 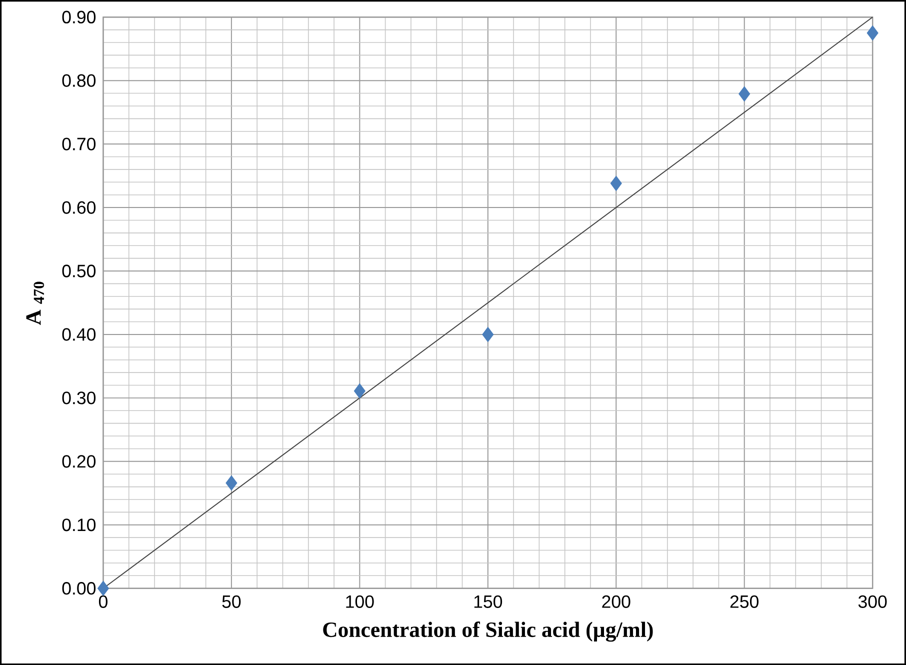 What do you see at coordinates (79, 17) in the screenshot?
I see `y-tick-label: 0.90` at bounding box center [79, 17].